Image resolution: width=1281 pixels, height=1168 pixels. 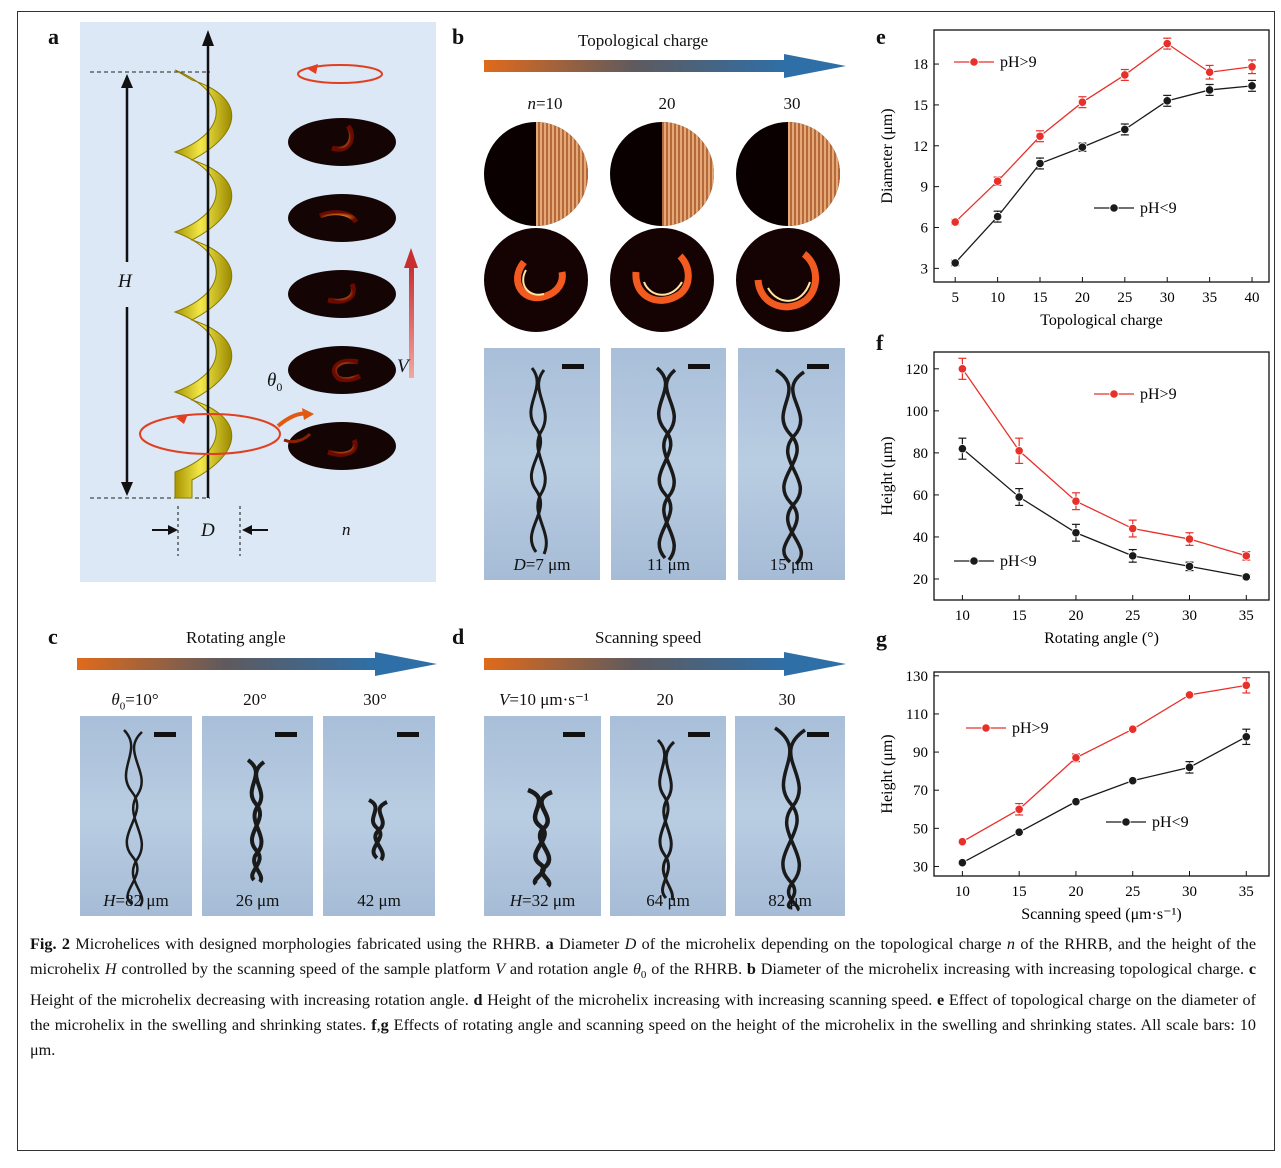 What do you see at coordinates (203, 284) in the screenshot?
I see `helix-ribbon` at bounding box center [203, 284].